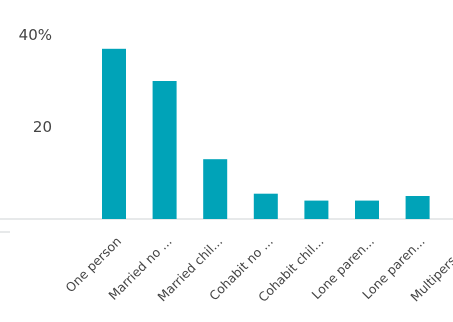 Image resolution: width=453 pixels, height=322 pixels. What do you see at coordinates (35, 81) in the screenshot?
I see `y-axis-ticks: 40% 20` at bounding box center [35, 81].